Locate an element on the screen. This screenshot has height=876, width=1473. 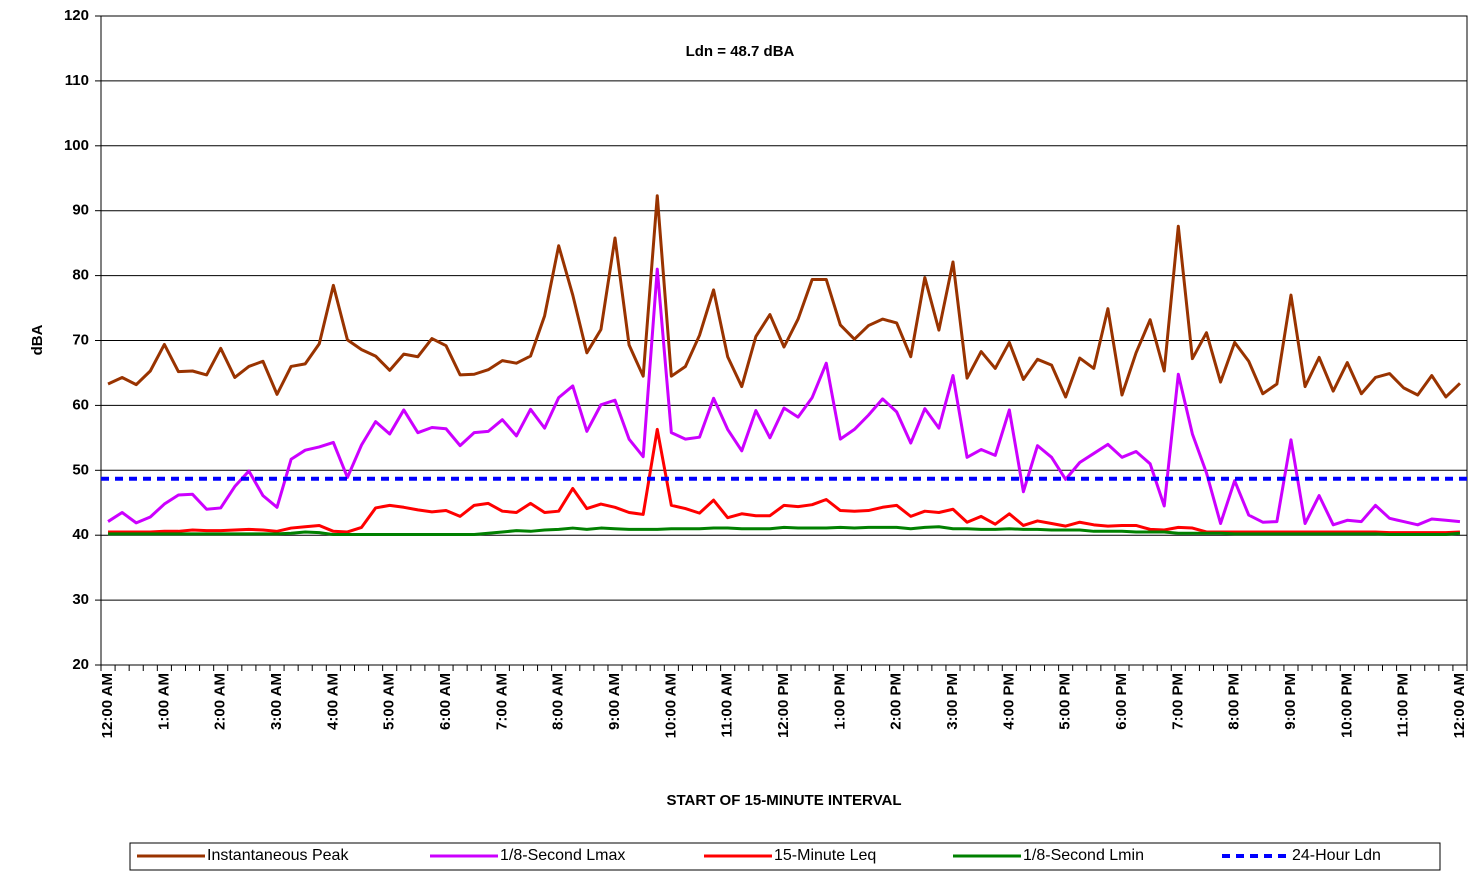
legend-box is located at coordinates (785, 856).